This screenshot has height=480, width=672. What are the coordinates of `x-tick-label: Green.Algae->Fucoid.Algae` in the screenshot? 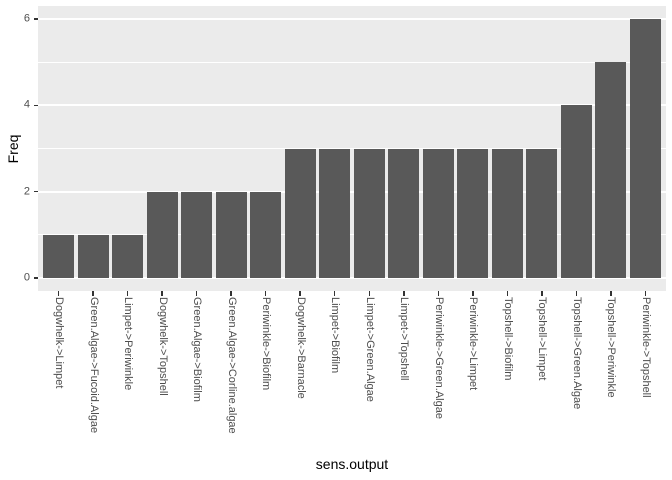 It's located at (93, 365).